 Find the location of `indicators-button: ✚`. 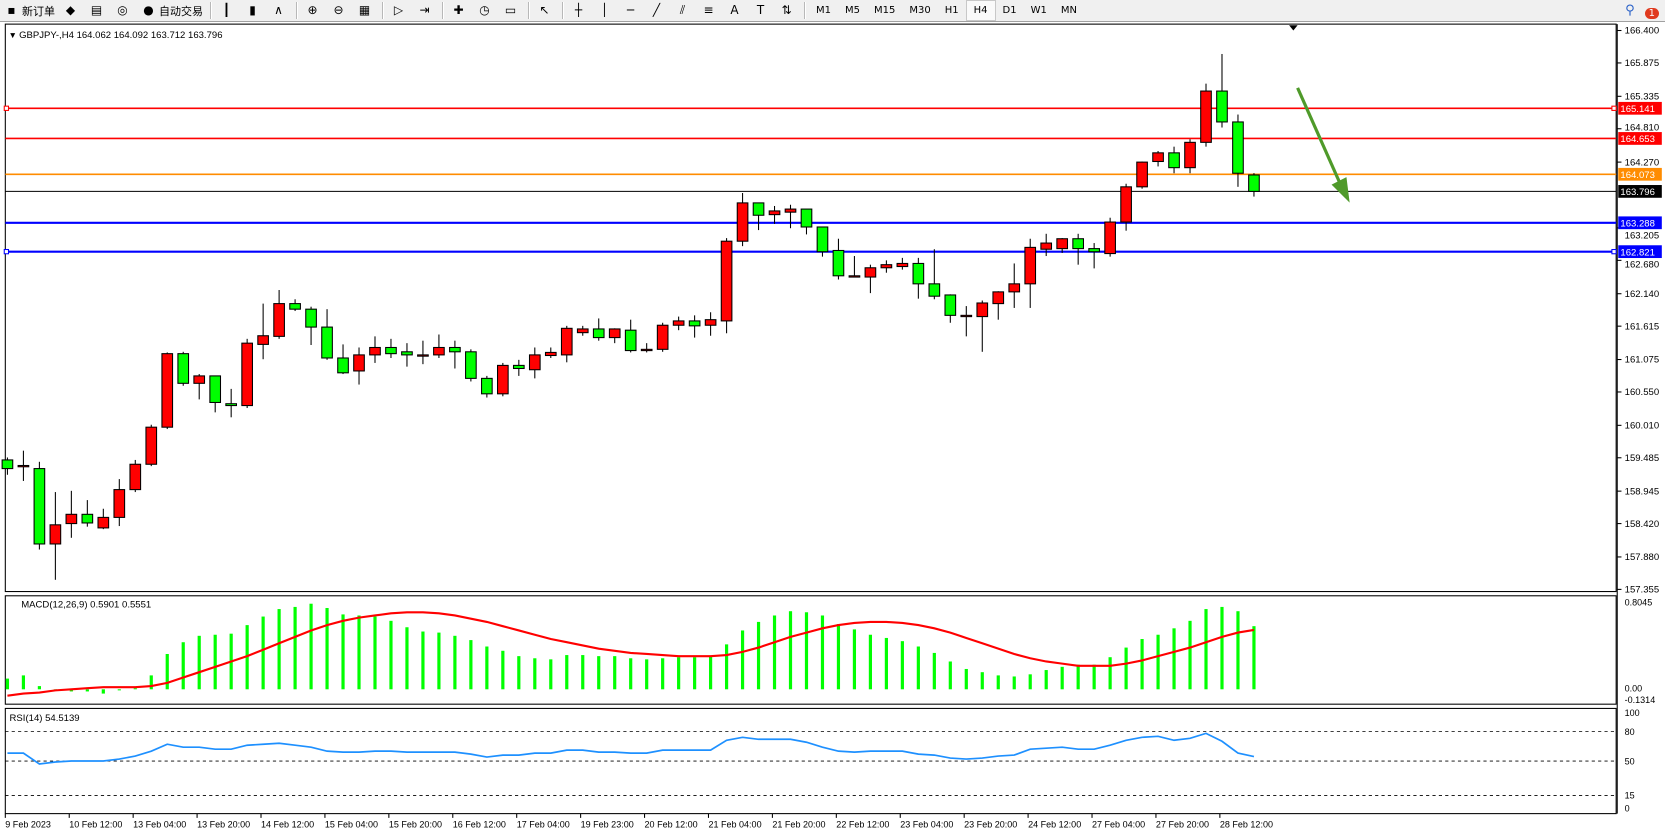

indicators-button: ✚ is located at coordinates (460, 10).